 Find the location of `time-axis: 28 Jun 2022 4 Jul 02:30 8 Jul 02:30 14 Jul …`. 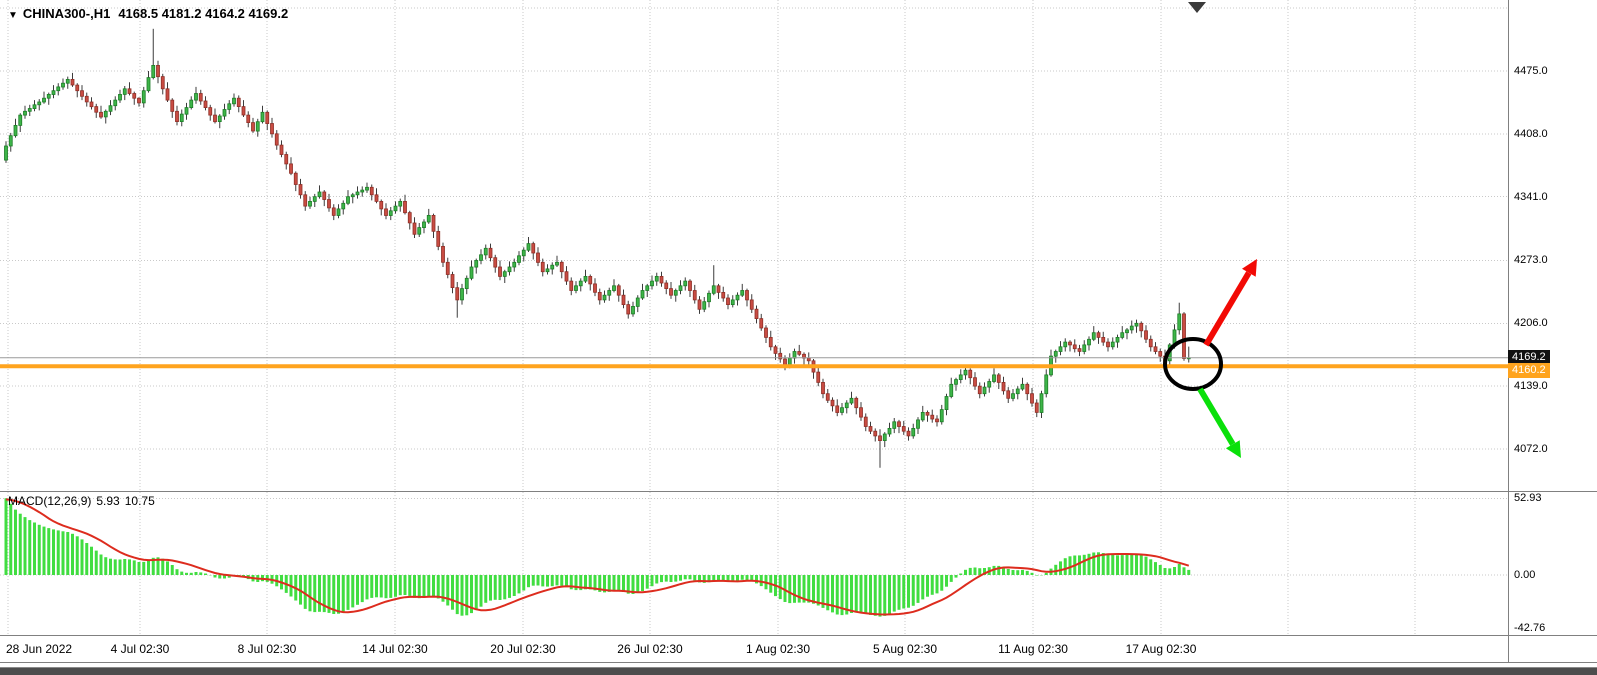

time-axis: 28 Jun 2022 4 Jul 02:30 8 Jul 02:30 14 Jul … is located at coordinates (754, 650).